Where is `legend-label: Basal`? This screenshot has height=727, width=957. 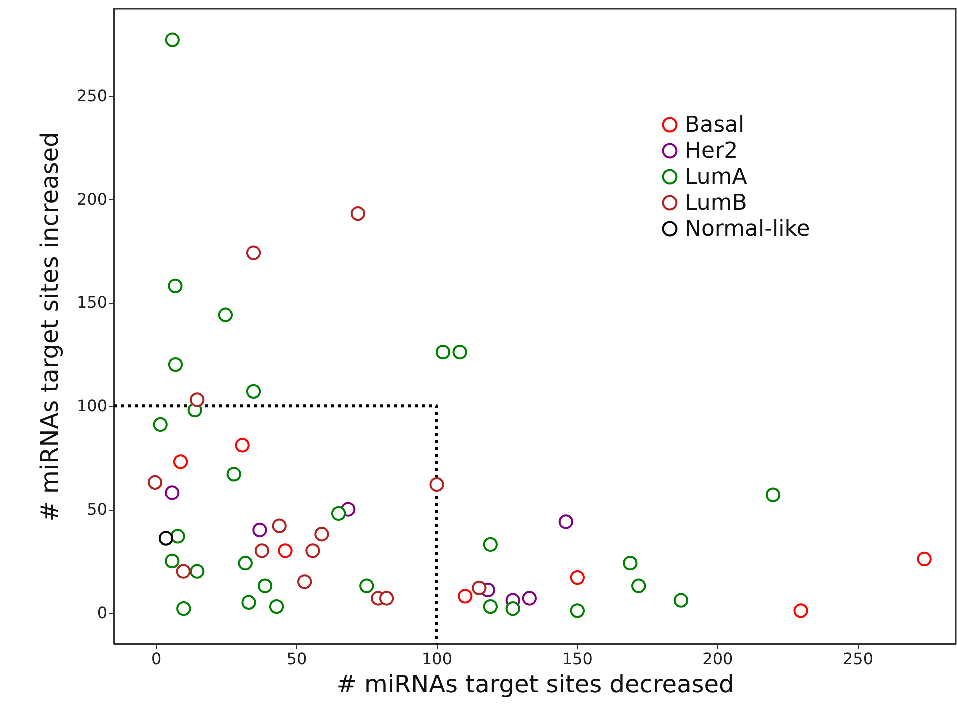
legend-label: Basal is located at coordinates (715, 125).